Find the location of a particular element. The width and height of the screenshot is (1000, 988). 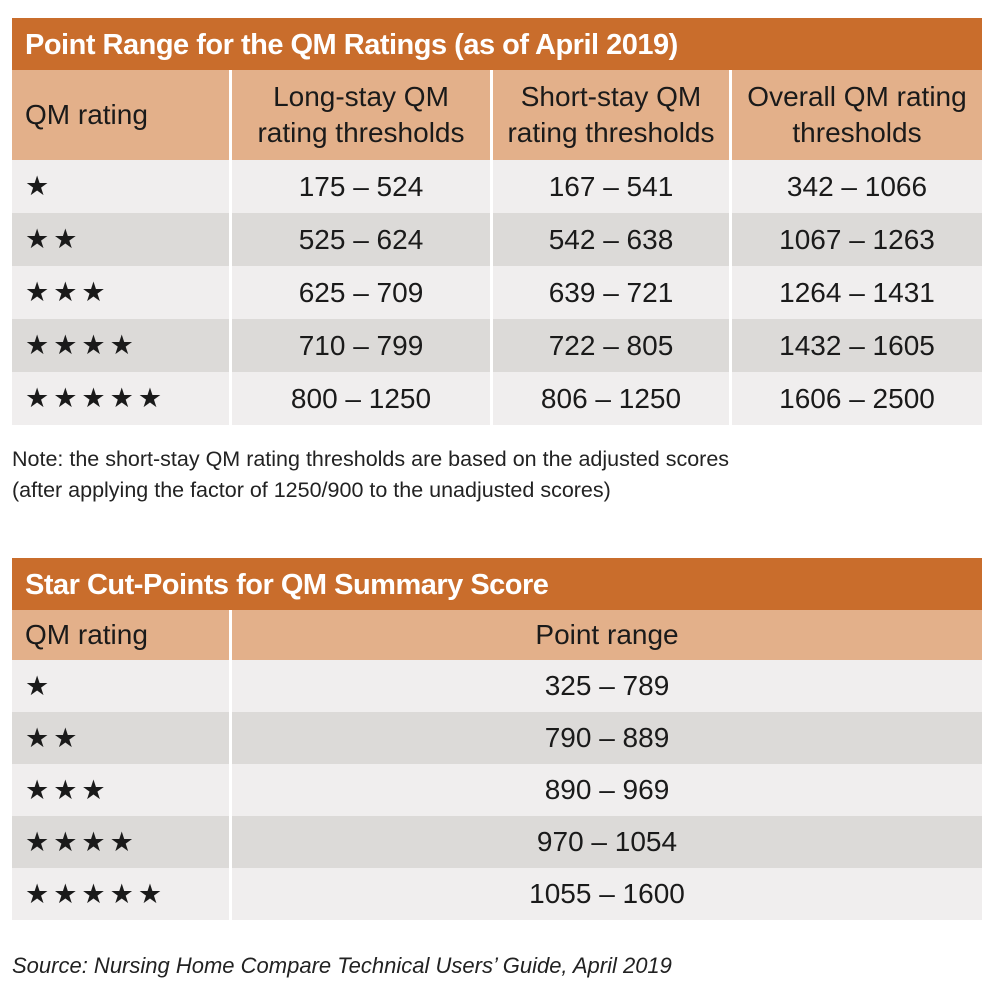

table-row: ★★★★ 710 – 799 722 – 805 1432 – 1605 is located at coordinates (497, 345).